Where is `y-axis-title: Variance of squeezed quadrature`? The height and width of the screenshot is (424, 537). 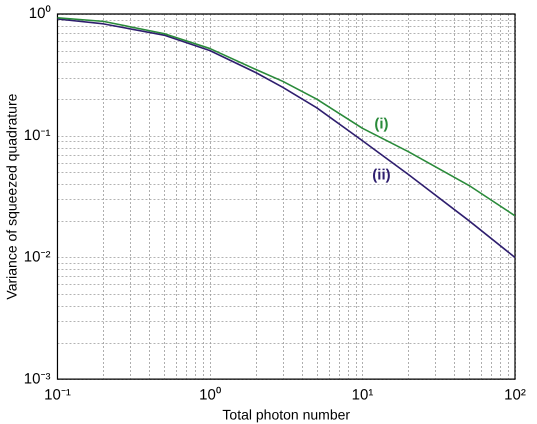 y-axis-title: Variance of squeezed quadrature is located at coordinates (11, 196).